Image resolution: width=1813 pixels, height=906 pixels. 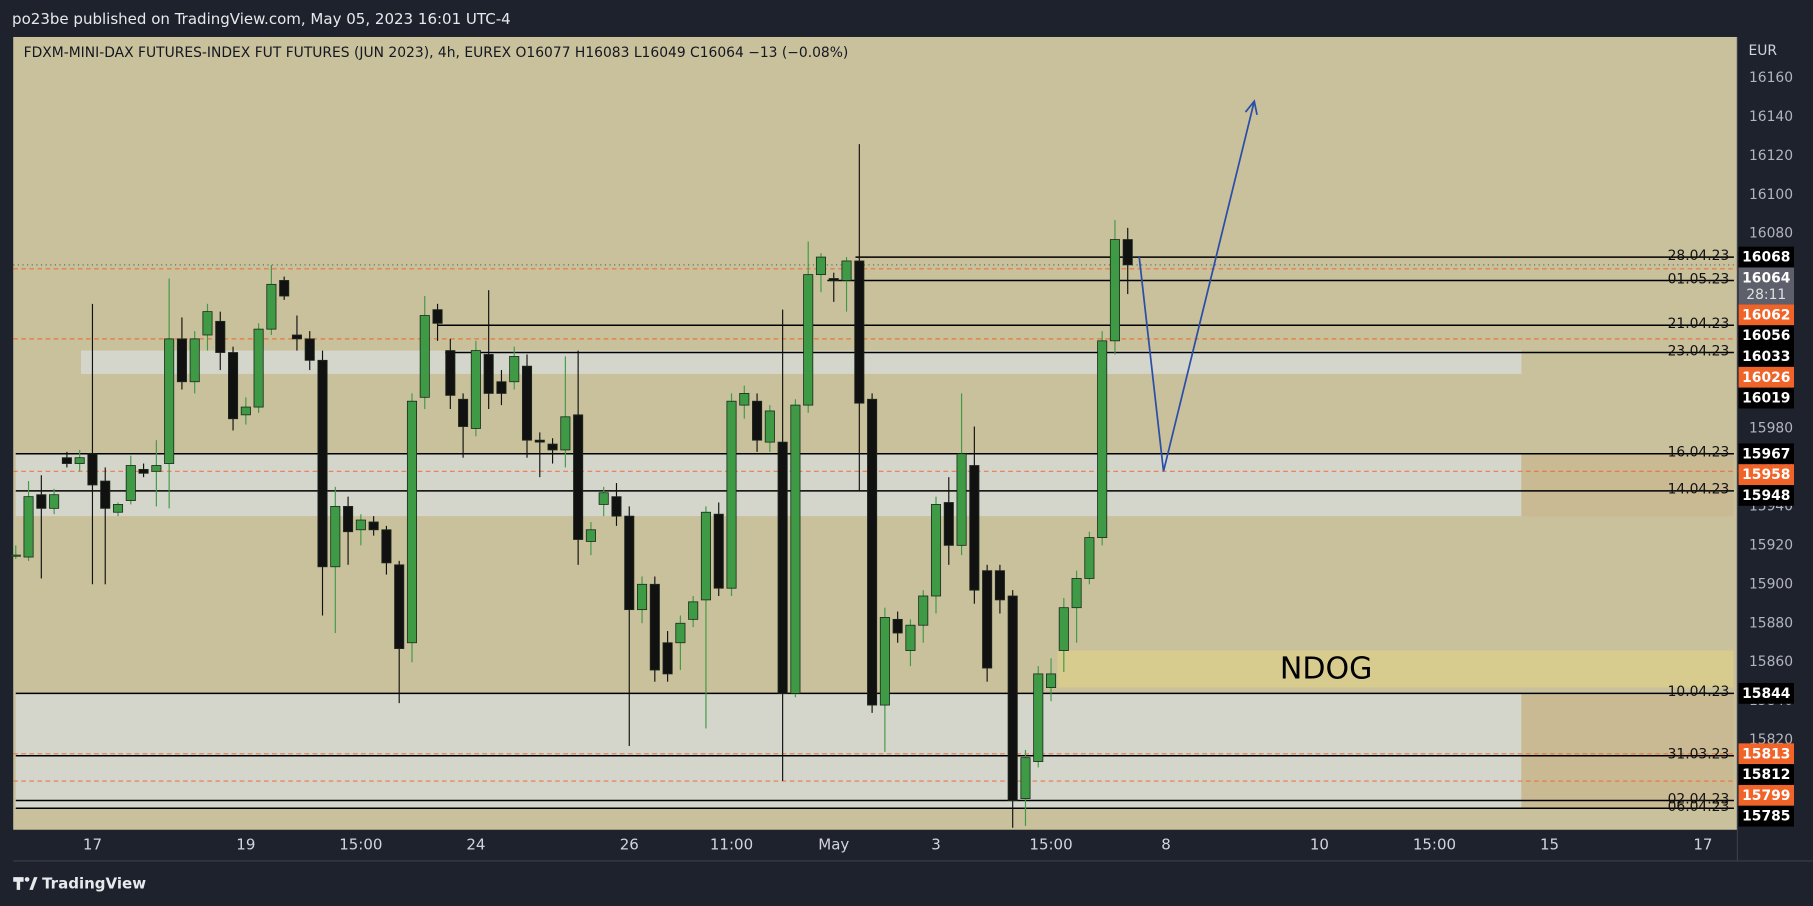 What do you see at coordinates (1766, 357) in the screenshot?
I see `price-tag-label: 16033` at bounding box center [1766, 357].